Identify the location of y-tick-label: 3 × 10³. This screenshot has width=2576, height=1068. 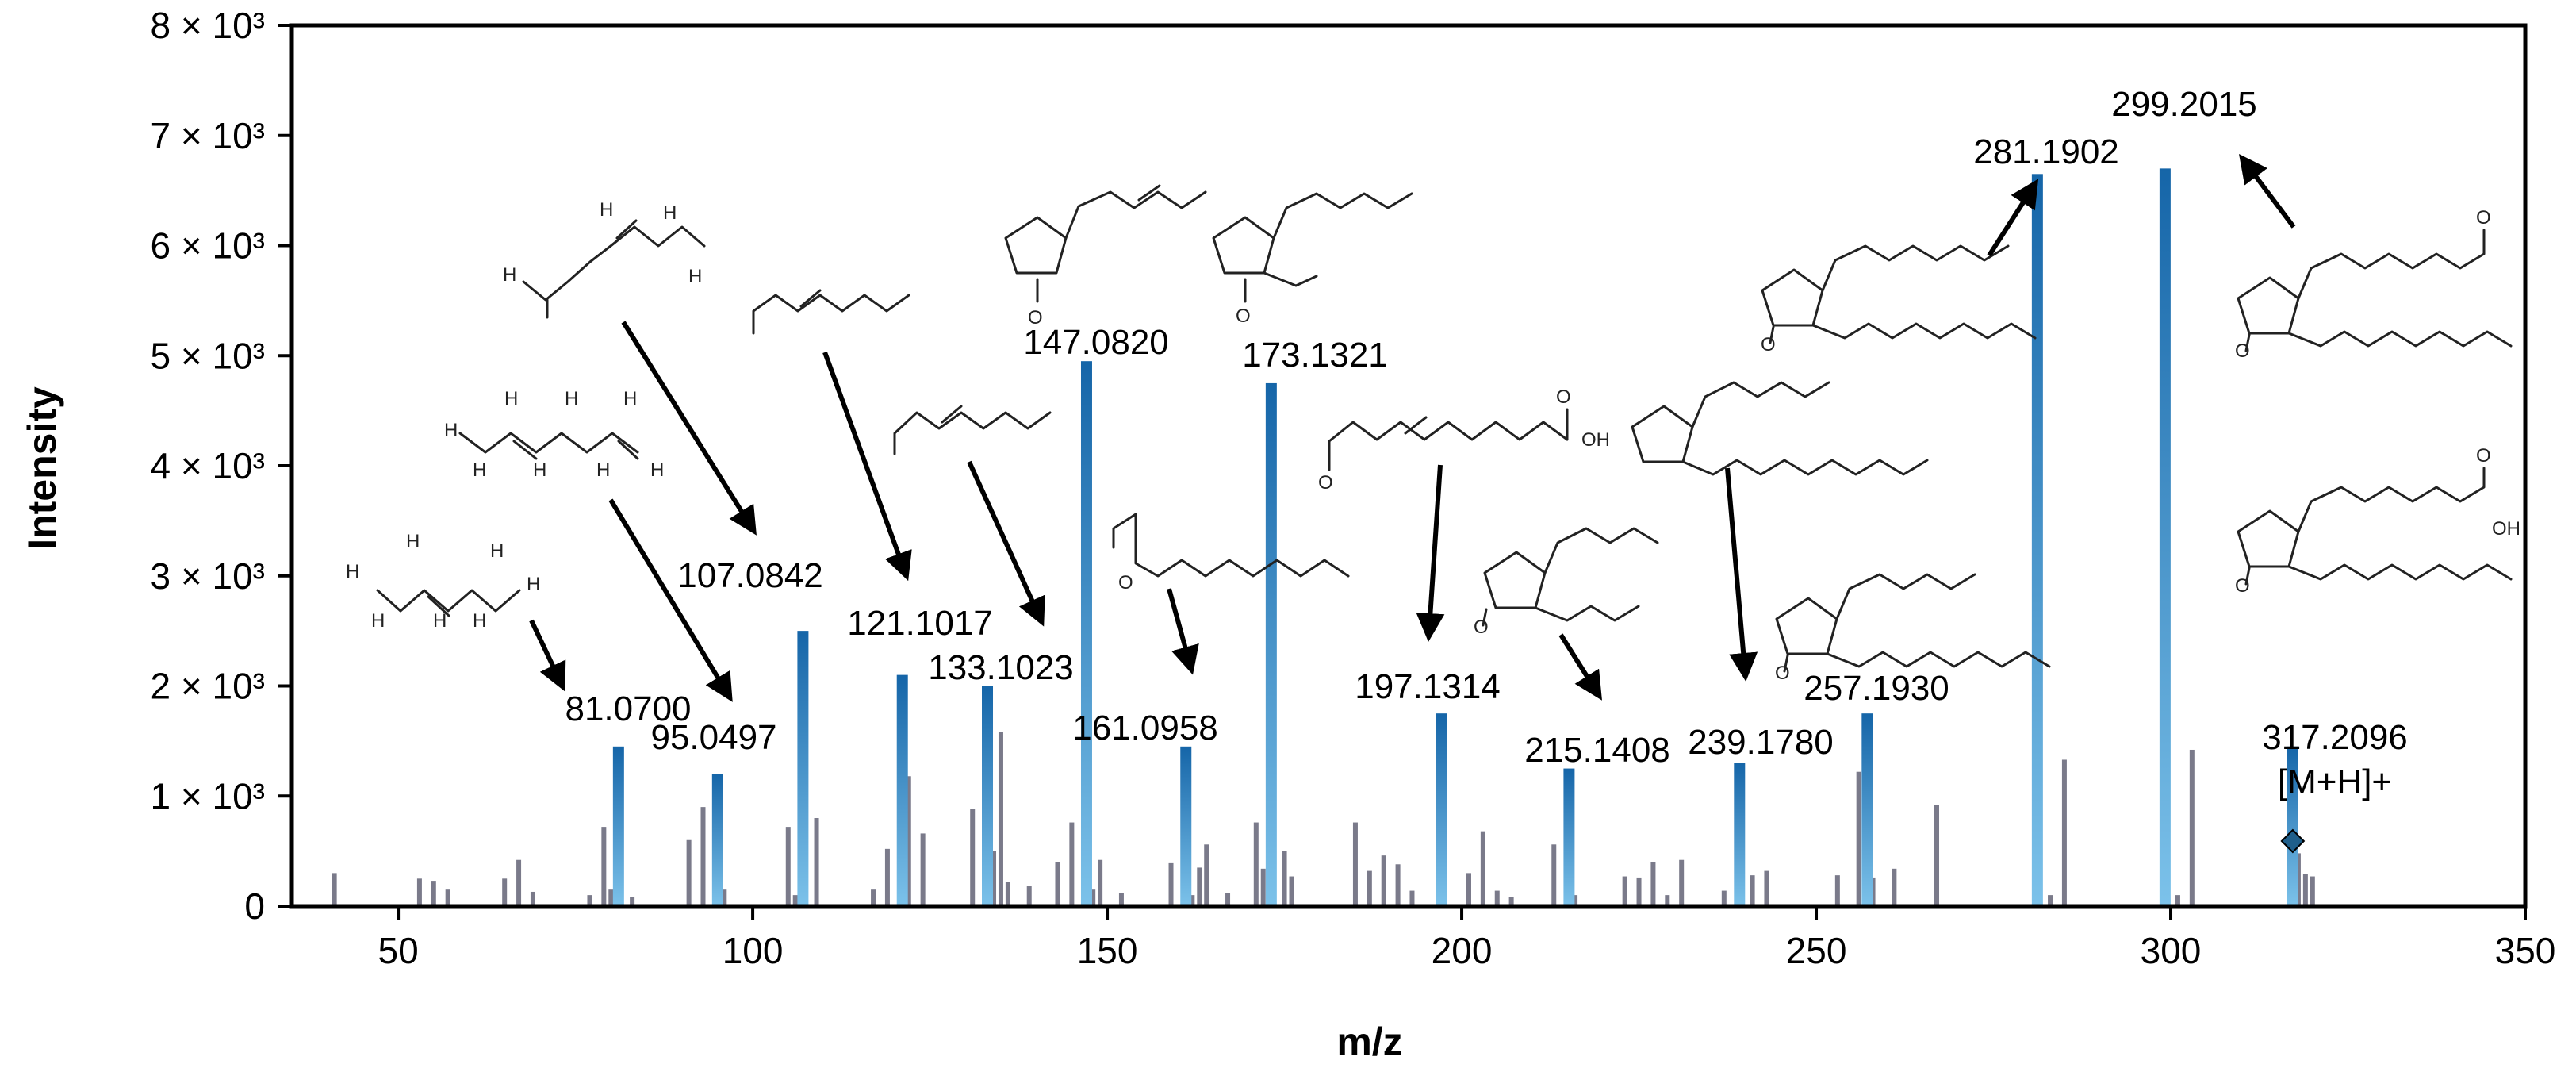
(209, 576).